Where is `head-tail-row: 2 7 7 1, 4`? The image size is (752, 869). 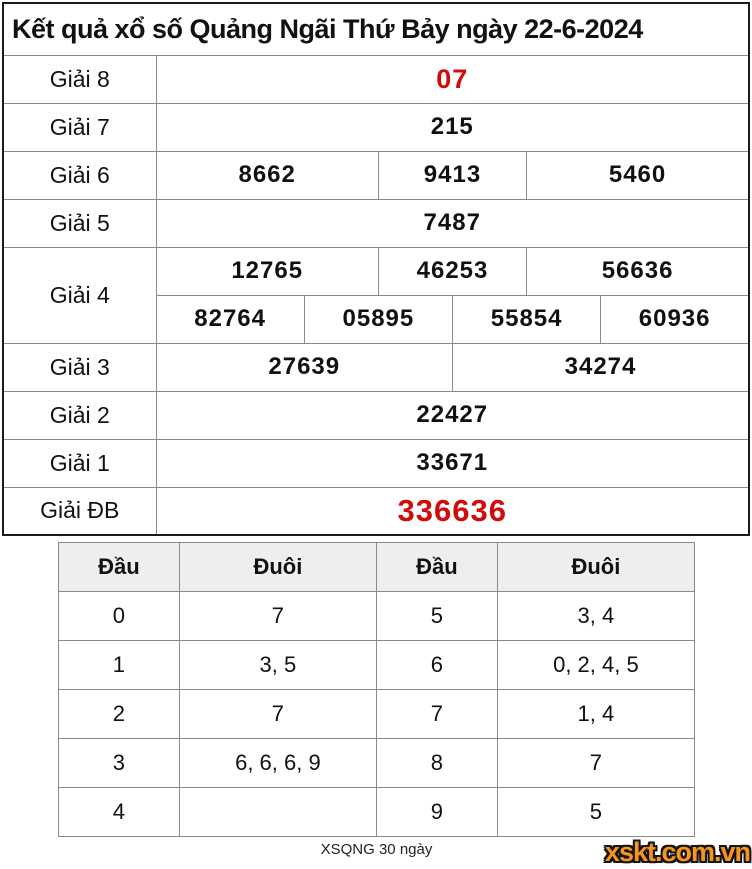 head-tail-row: 2 7 7 1, 4 is located at coordinates (377, 714).